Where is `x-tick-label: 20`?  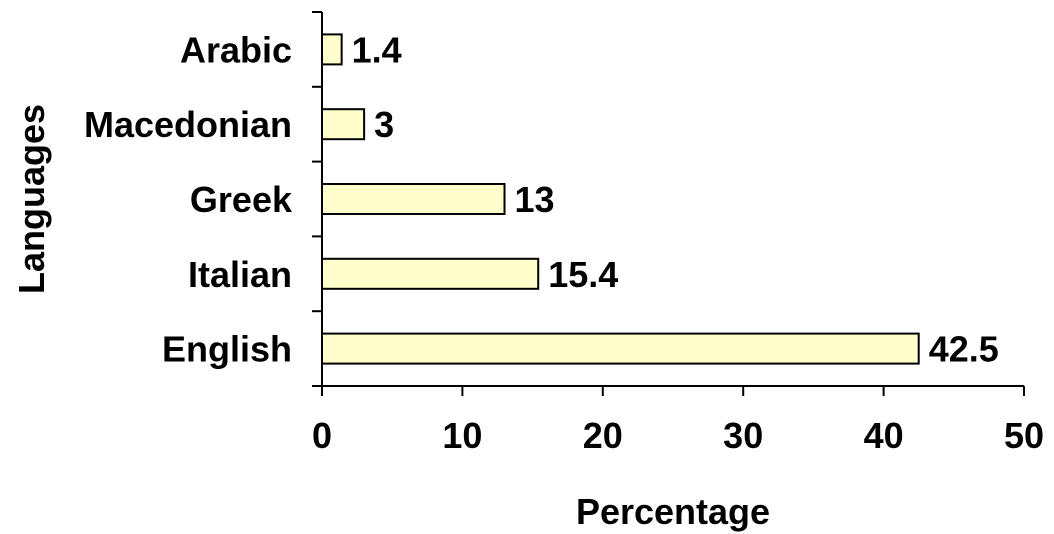 x-tick-label: 20 is located at coordinates (603, 435).